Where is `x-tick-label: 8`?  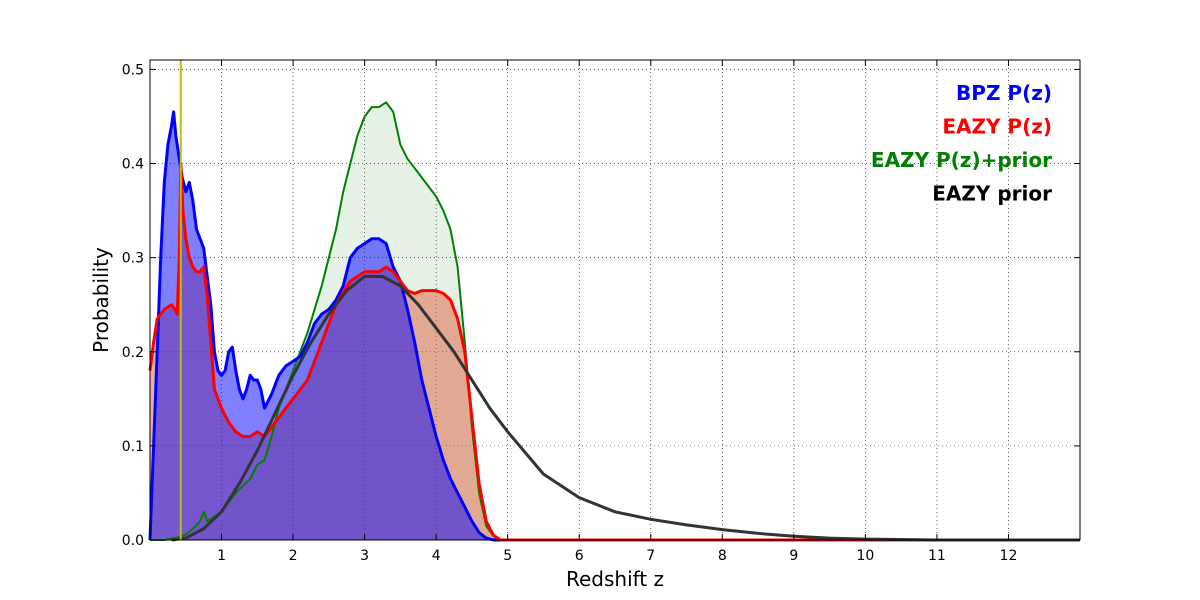
x-tick-label: 8 is located at coordinates (722, 556).